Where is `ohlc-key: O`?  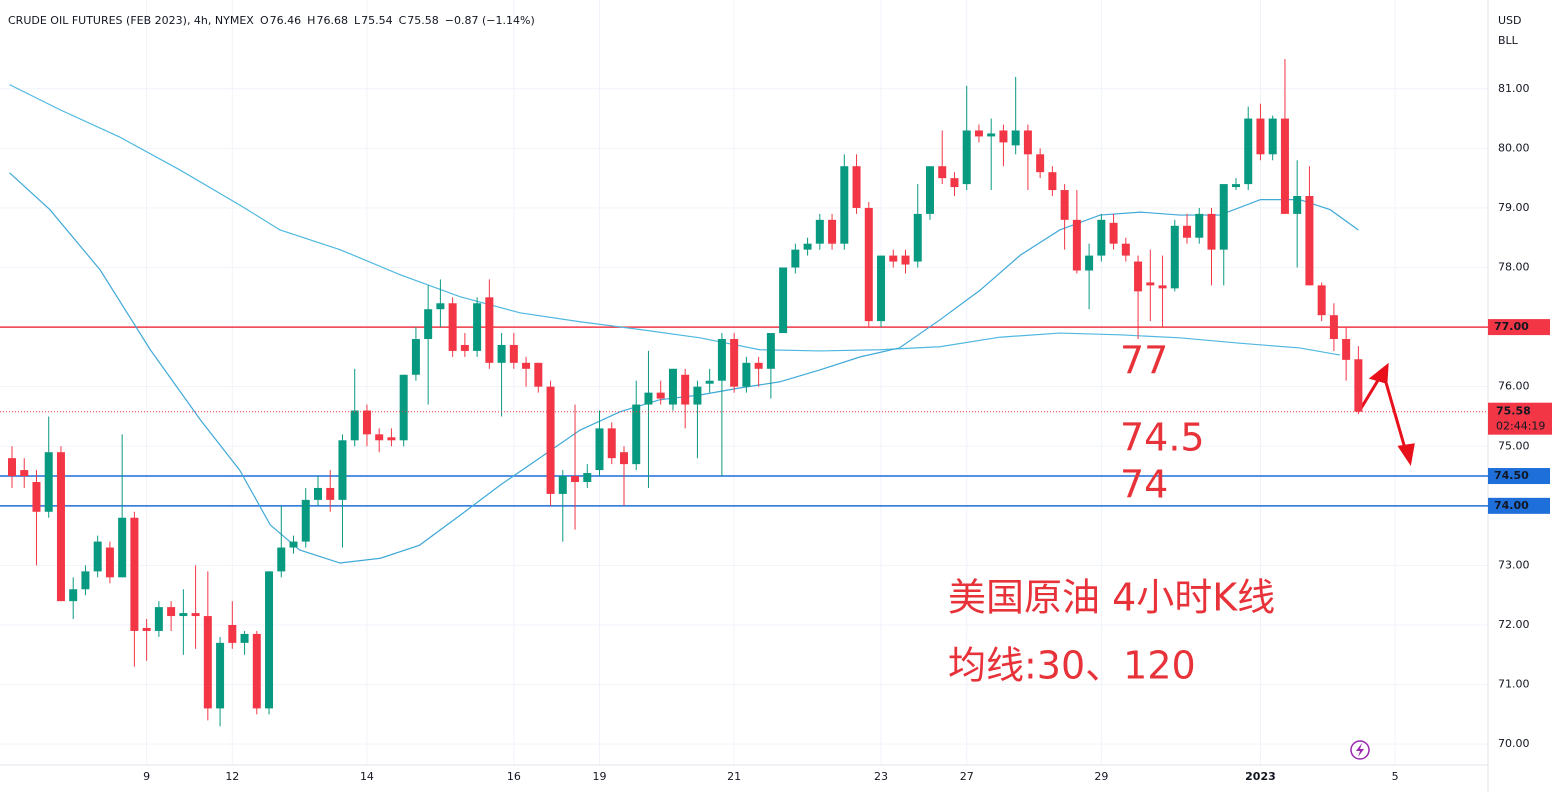 ohlc-key: O is located at coordinates (264, 20).